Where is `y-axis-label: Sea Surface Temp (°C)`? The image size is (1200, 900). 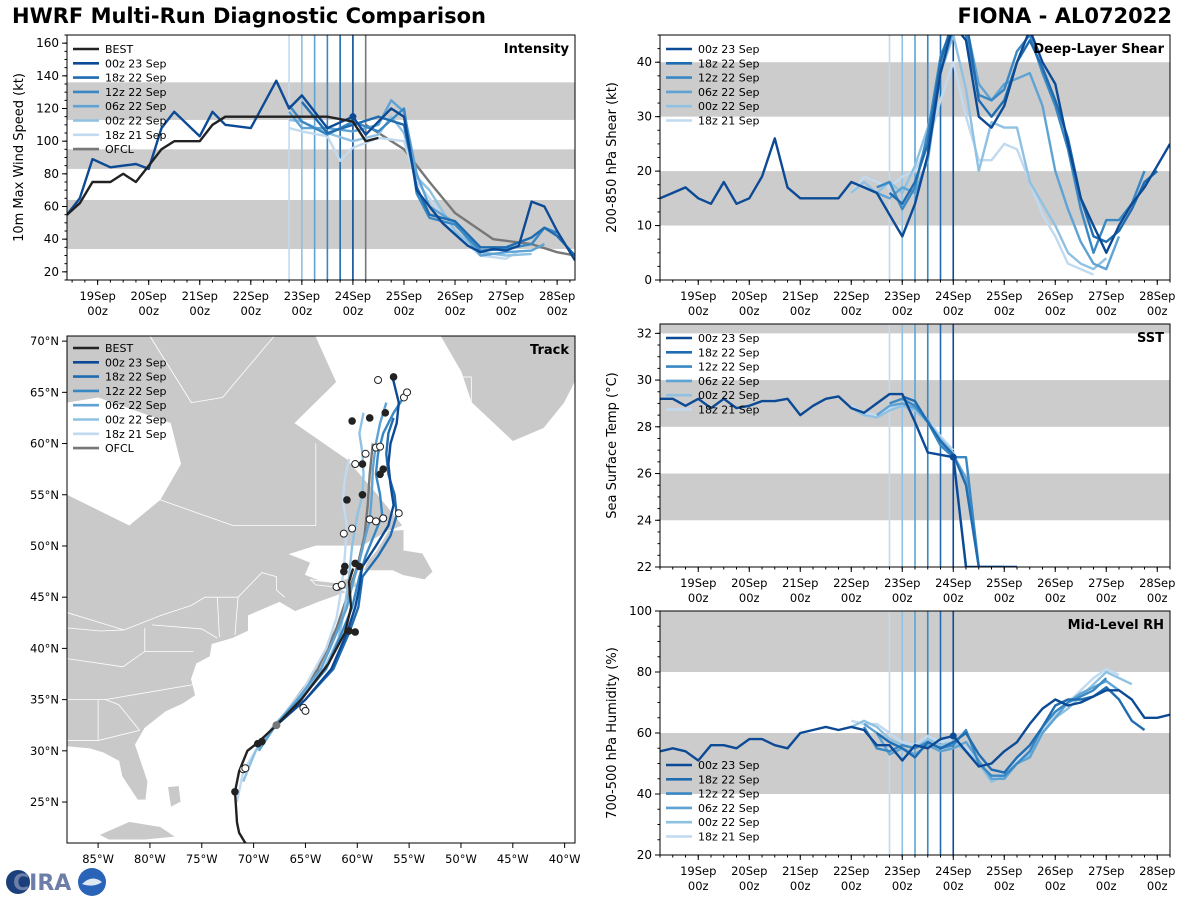
y-axis-label: Sea Surface Temp (°C) is located at coordinates (612, 445).